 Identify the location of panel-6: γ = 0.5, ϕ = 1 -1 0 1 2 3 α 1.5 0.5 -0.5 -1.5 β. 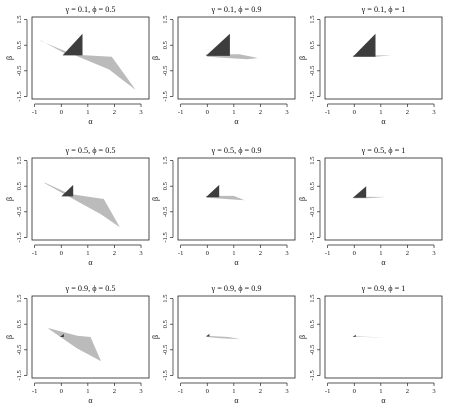
(370, 206).